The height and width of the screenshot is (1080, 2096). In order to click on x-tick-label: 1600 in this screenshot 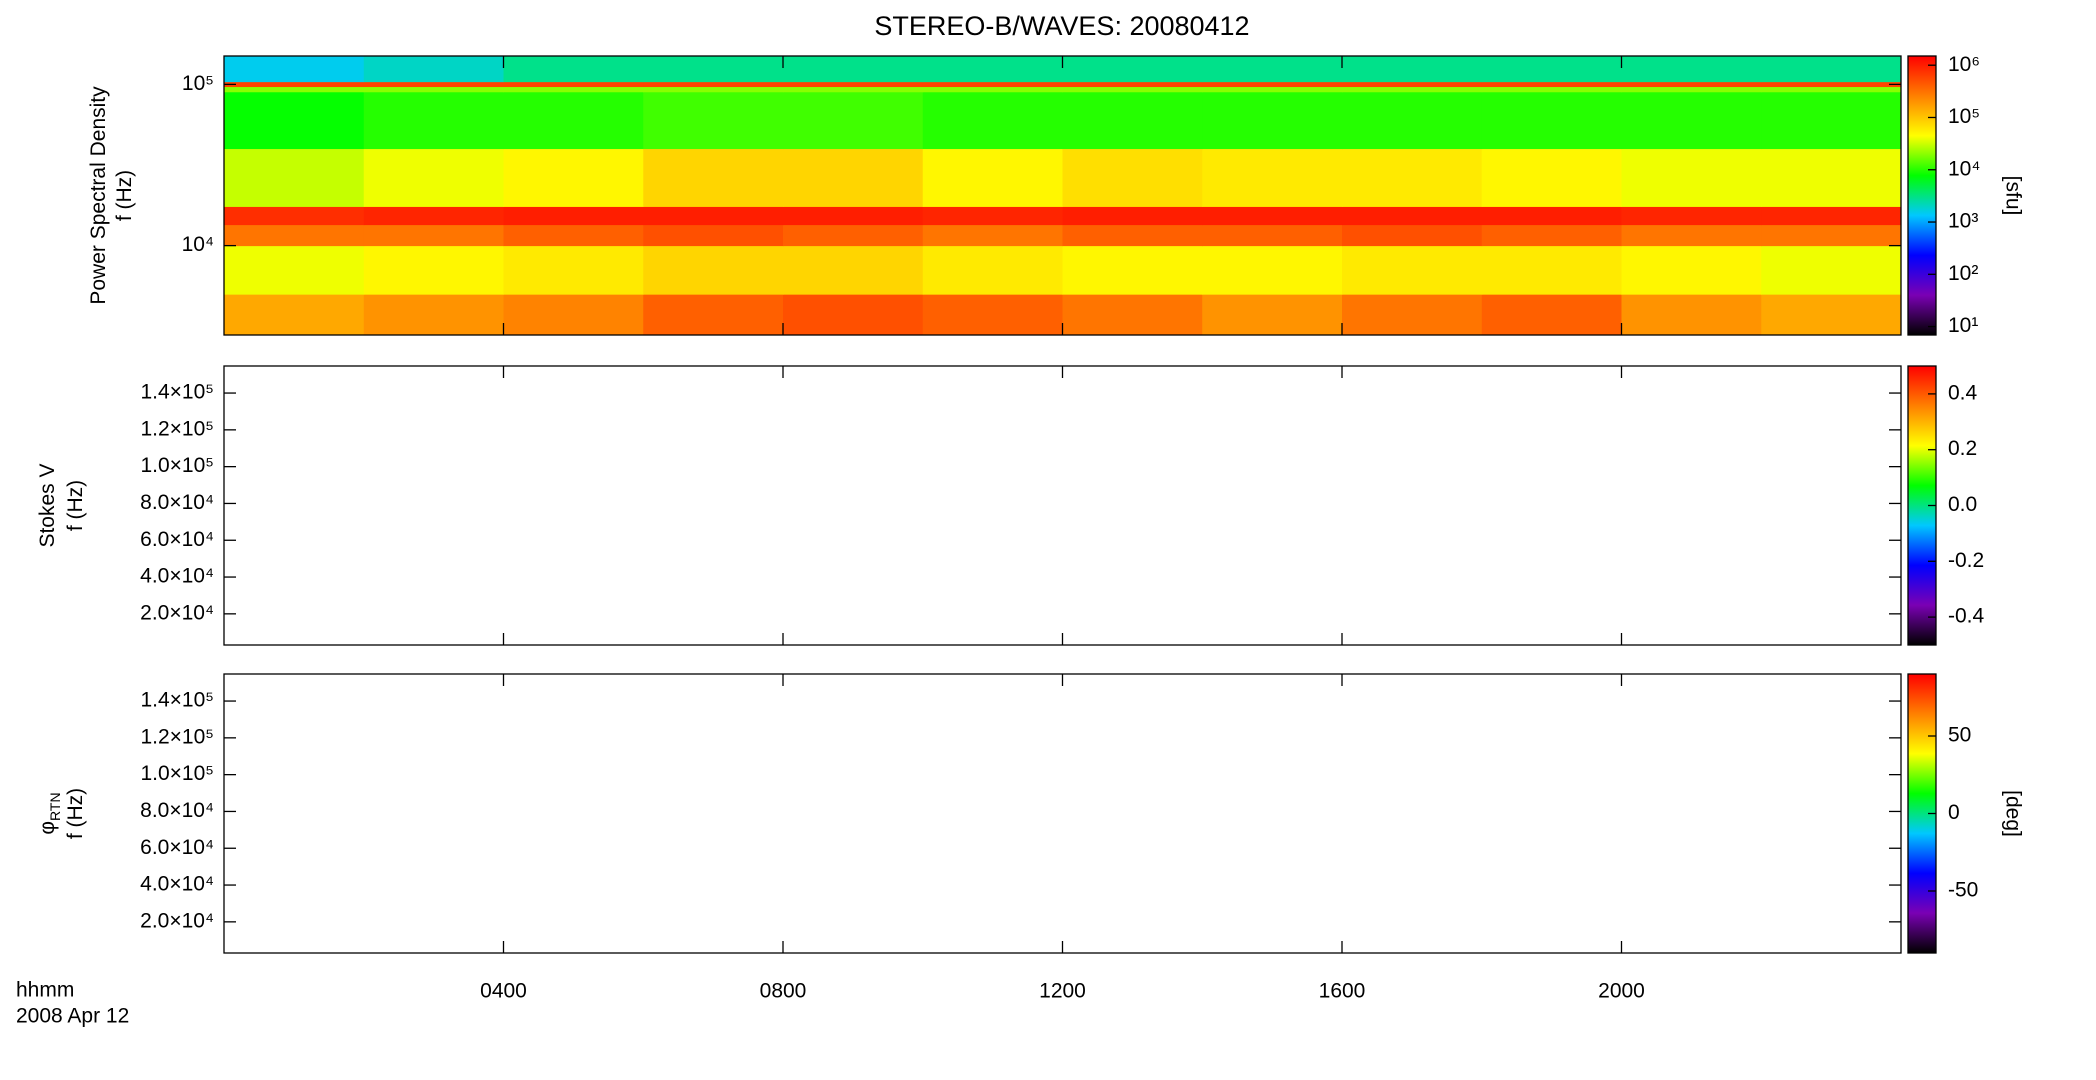, I will do `click(1342, 991)`.